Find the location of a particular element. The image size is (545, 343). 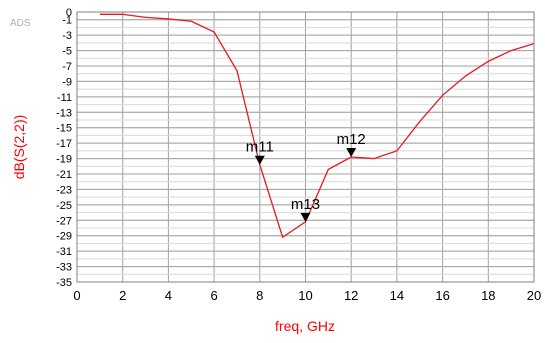

x-axis-label: freq, GHz is located at coordinates (305, 326).